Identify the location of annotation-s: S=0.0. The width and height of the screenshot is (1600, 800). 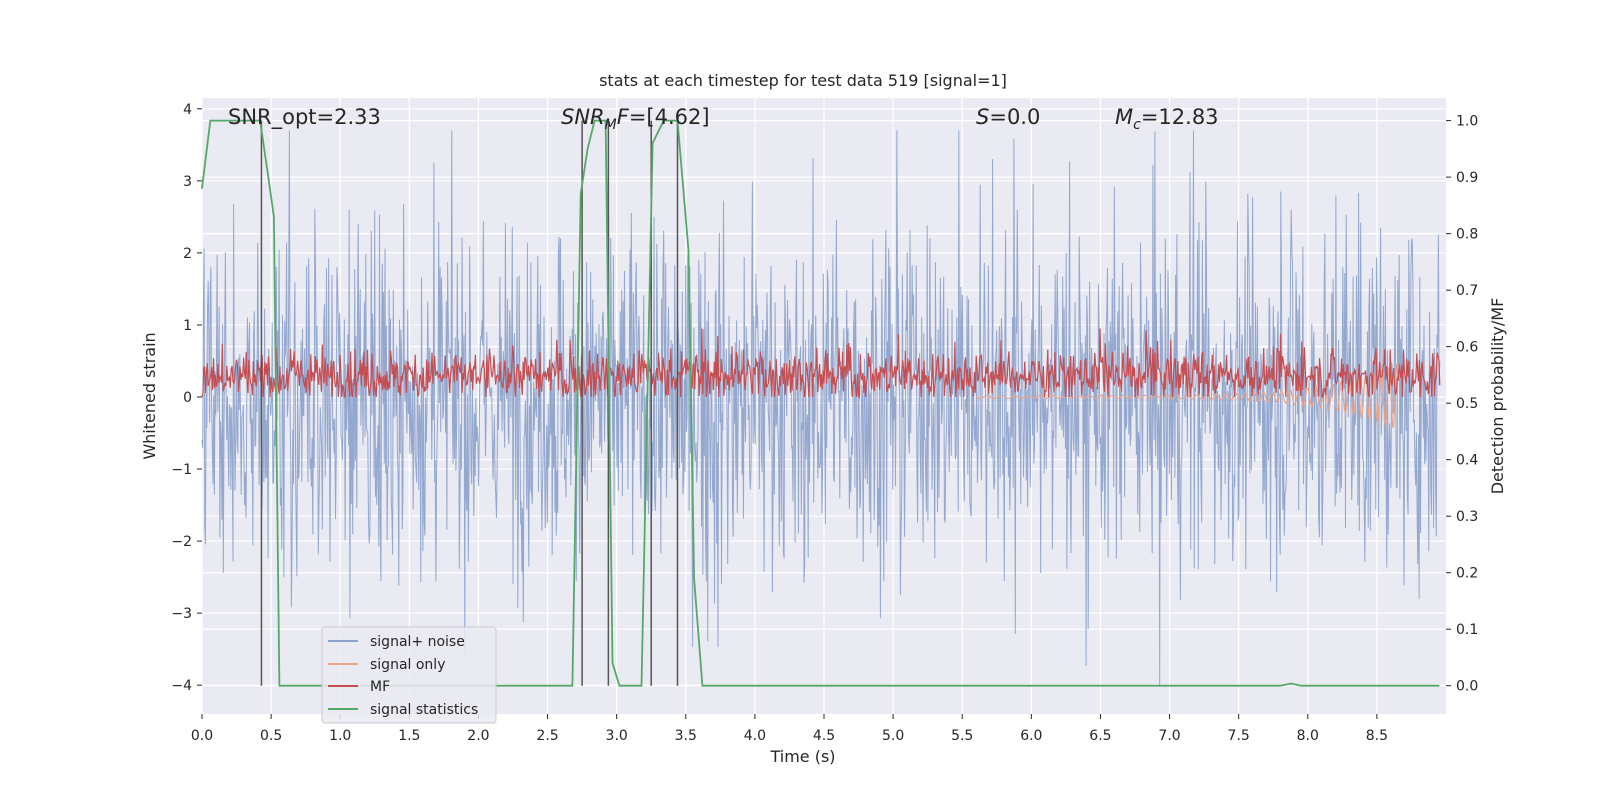
(1008, 117).